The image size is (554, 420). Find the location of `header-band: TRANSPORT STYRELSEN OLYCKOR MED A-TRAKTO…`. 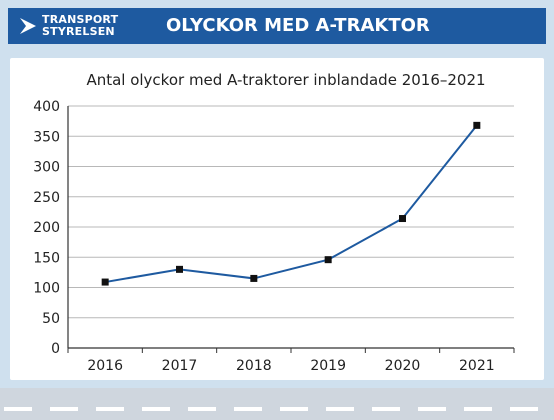

header-band: TRANSPORT STYRELSEN OLYCKOR MED A-TRAKTO… is located at coordinates (277, 26).